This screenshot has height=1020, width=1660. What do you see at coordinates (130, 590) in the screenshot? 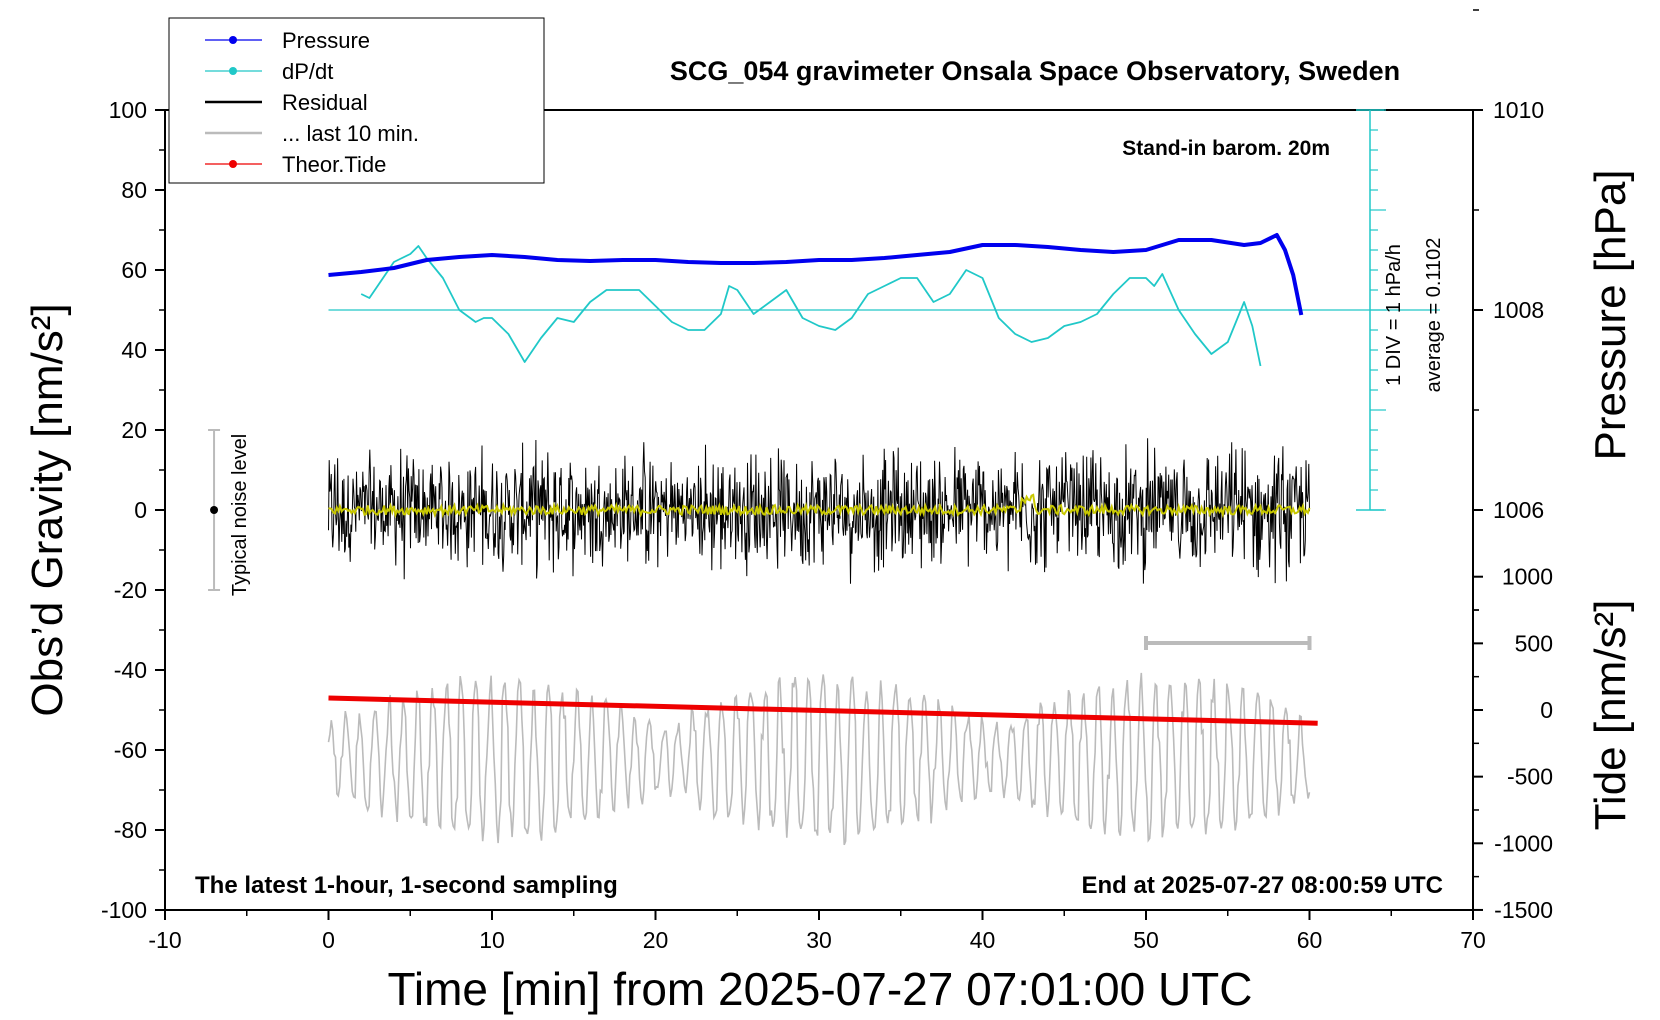
I see `y-tick-label: -20` at bounding box center [130, 590].